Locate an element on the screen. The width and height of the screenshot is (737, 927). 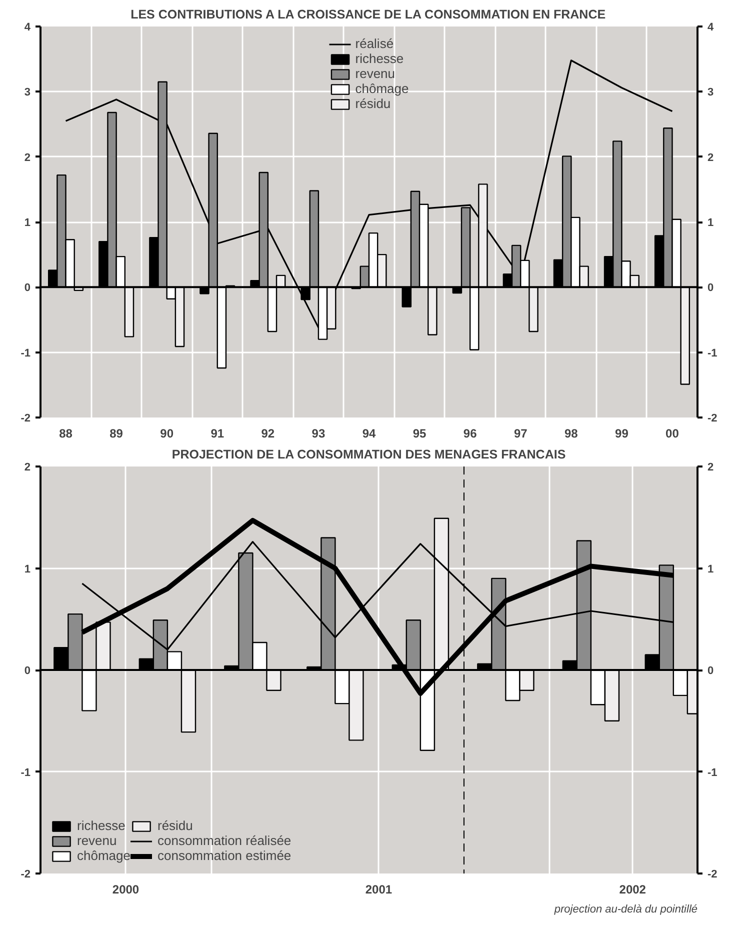
x-tick-label: 99 is located at coordinates (622, 433).